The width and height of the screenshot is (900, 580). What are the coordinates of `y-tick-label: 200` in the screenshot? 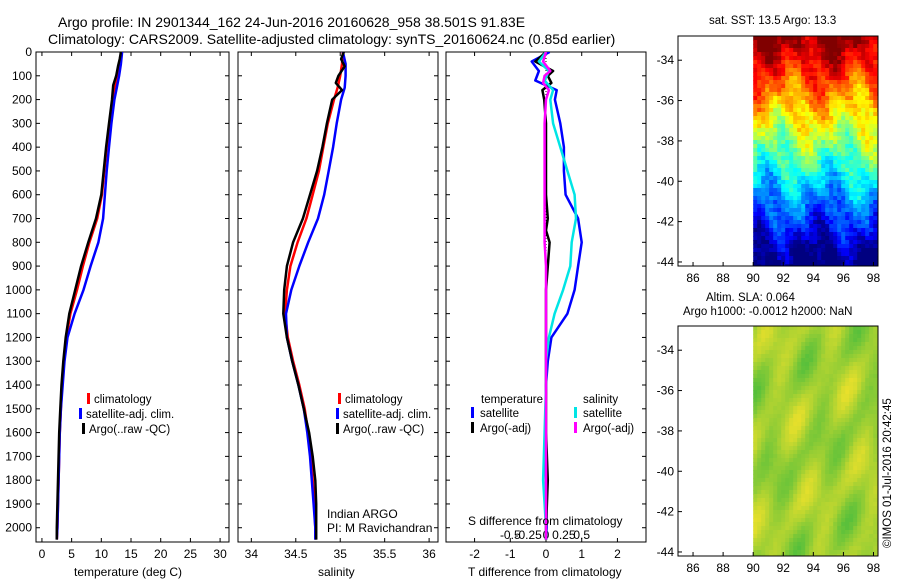 It's located at (22, 100).